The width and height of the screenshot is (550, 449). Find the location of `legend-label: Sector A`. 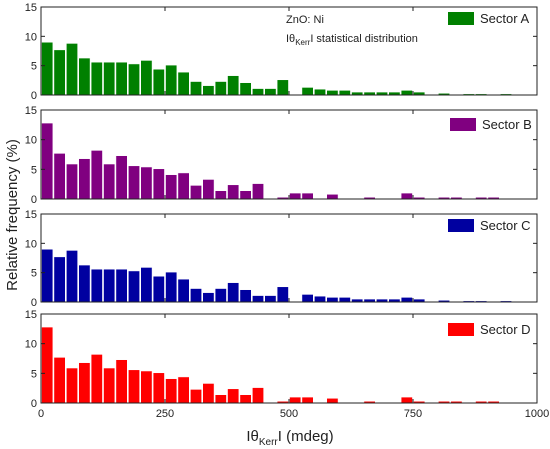

legend-label: Sector A is located at coordinates (504, 18).